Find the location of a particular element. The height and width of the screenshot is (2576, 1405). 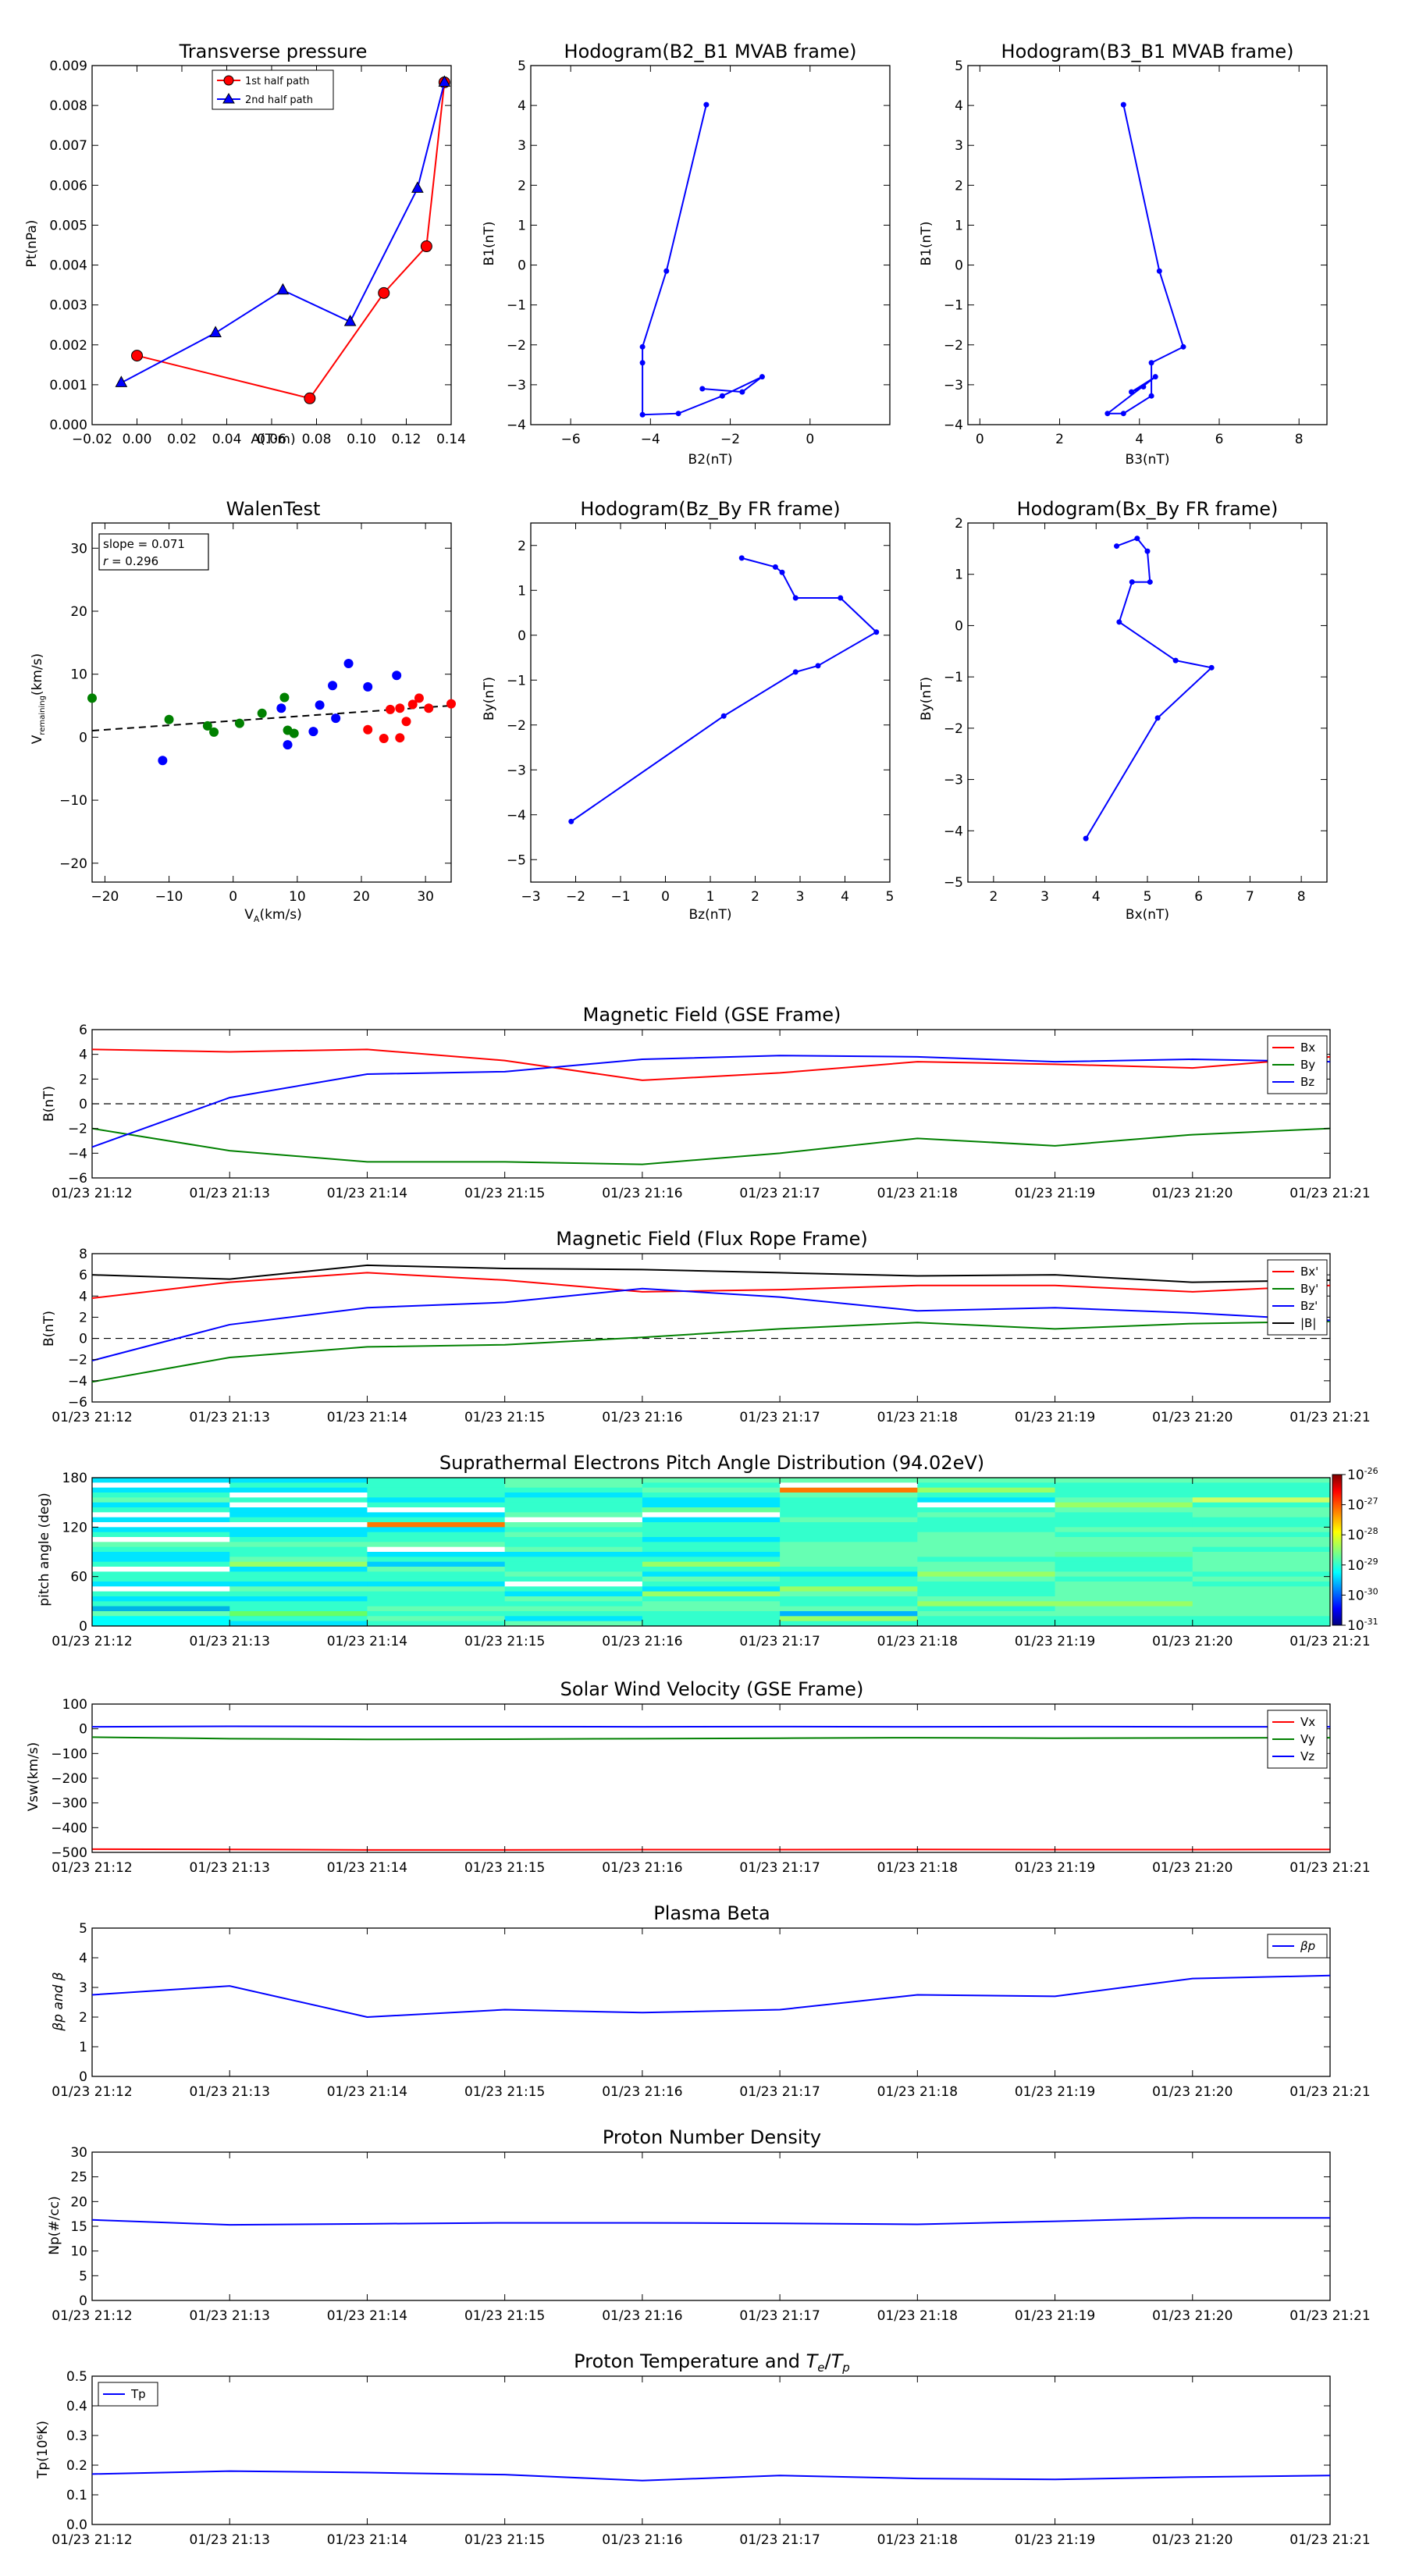

y-tick-label: −5 is located at coordinates (516, 860).